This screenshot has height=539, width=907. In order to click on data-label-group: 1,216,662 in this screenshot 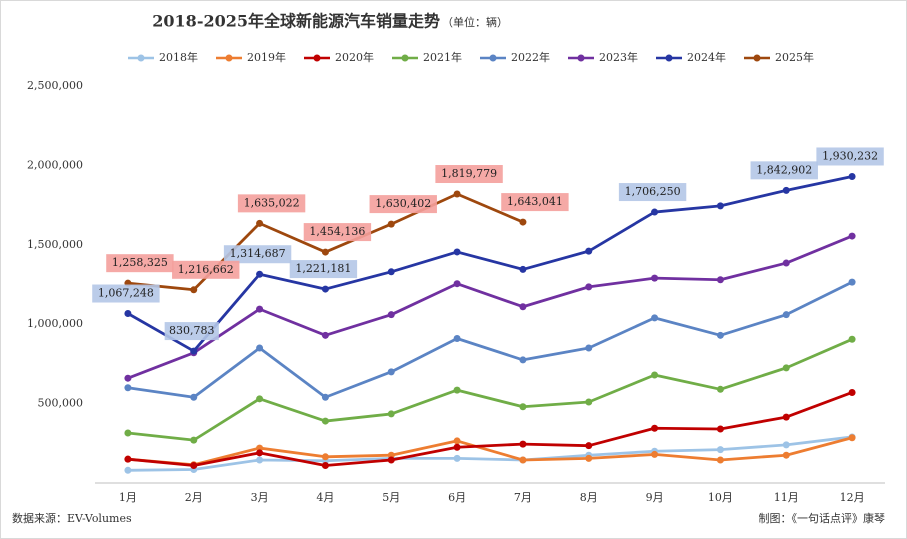, I will do `click(206, 269)`.